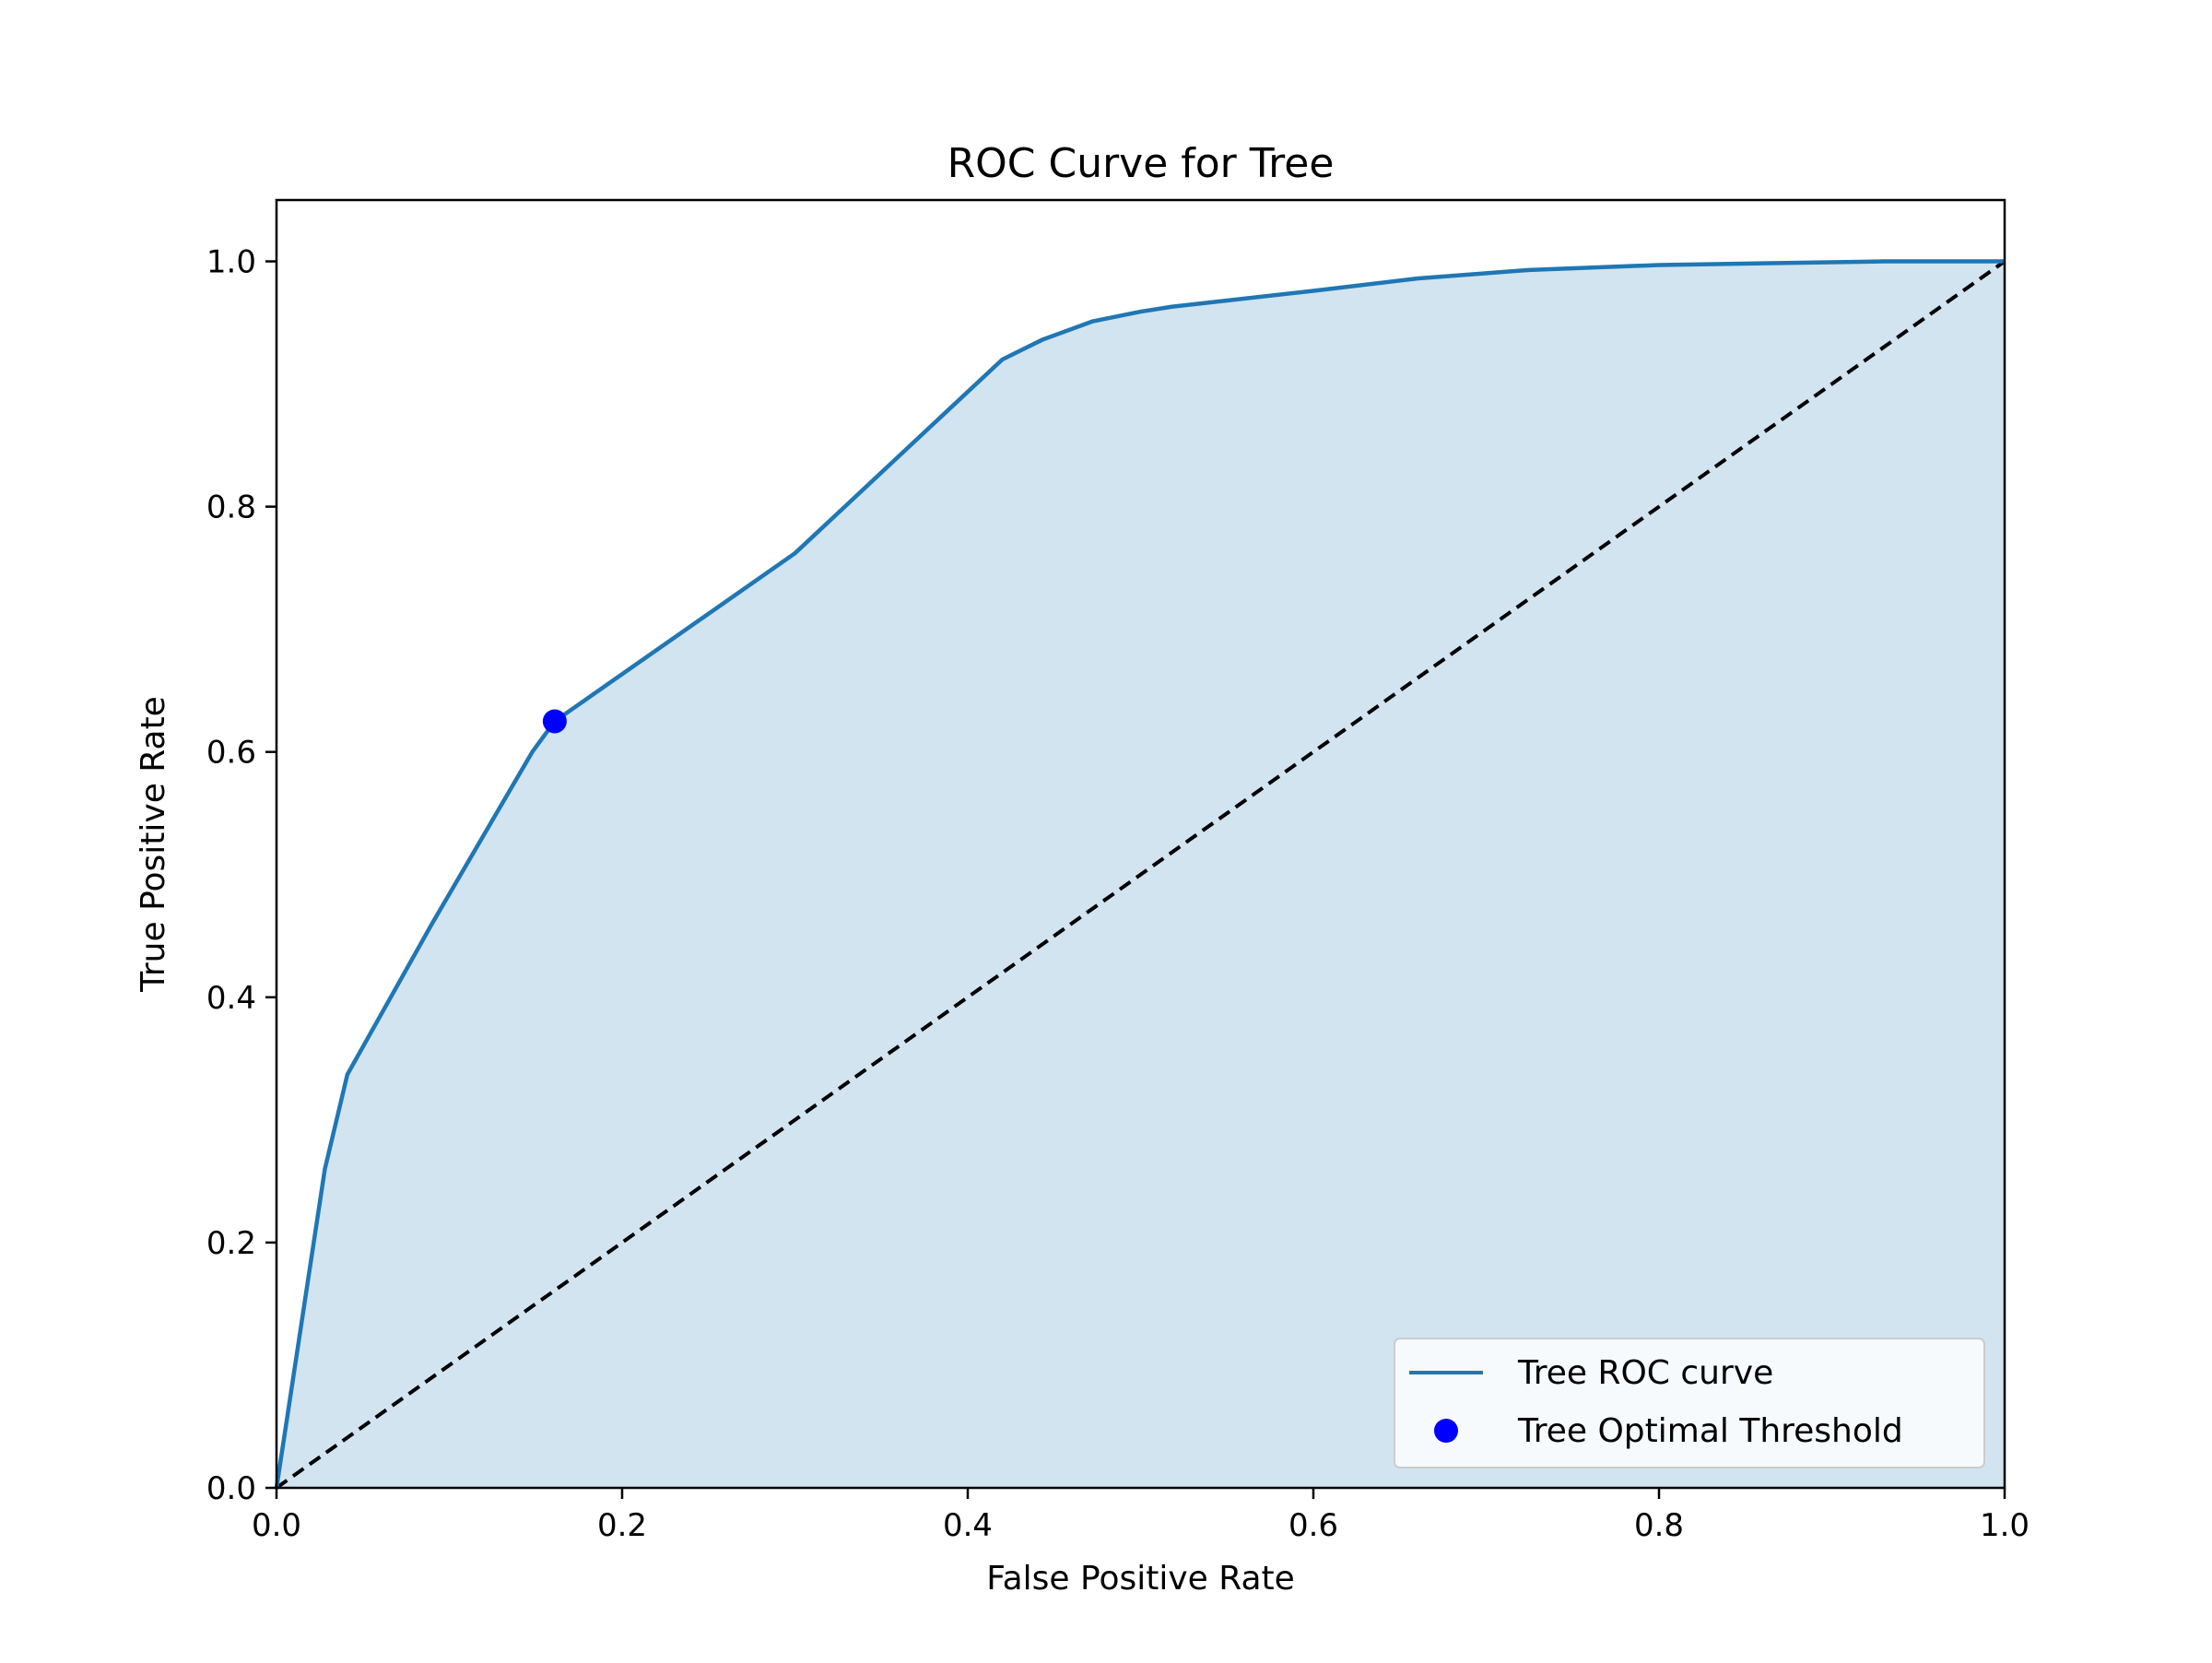 Image resolution: width=2212 pixels, height=1663 pixels. Describe the element at coordinates (2005, 1525) in the screenshot. I see `x-tick-label: 1.0` at that location.